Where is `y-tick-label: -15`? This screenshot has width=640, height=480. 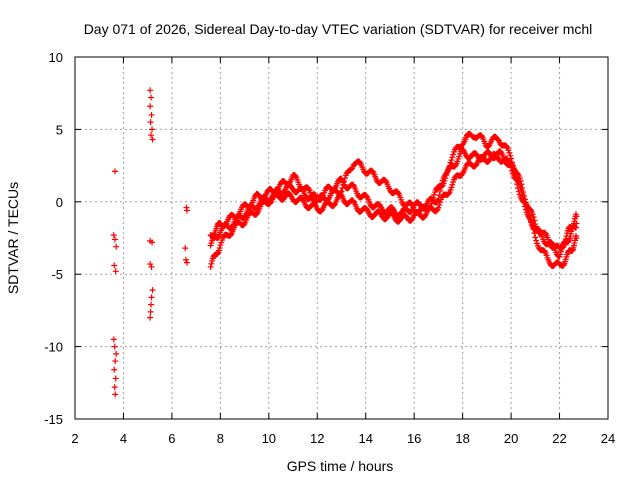 y-tick-label: -15 is located at coordinates (53, 419).